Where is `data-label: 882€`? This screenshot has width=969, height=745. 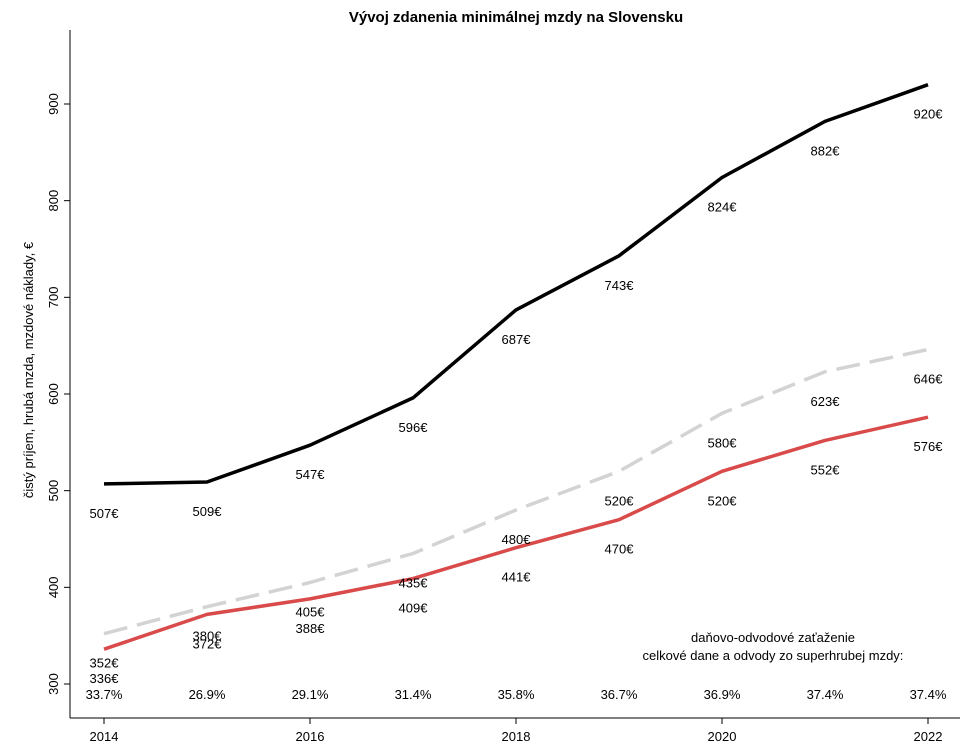 data-label: 882€ is located at coordinates (826, 150).